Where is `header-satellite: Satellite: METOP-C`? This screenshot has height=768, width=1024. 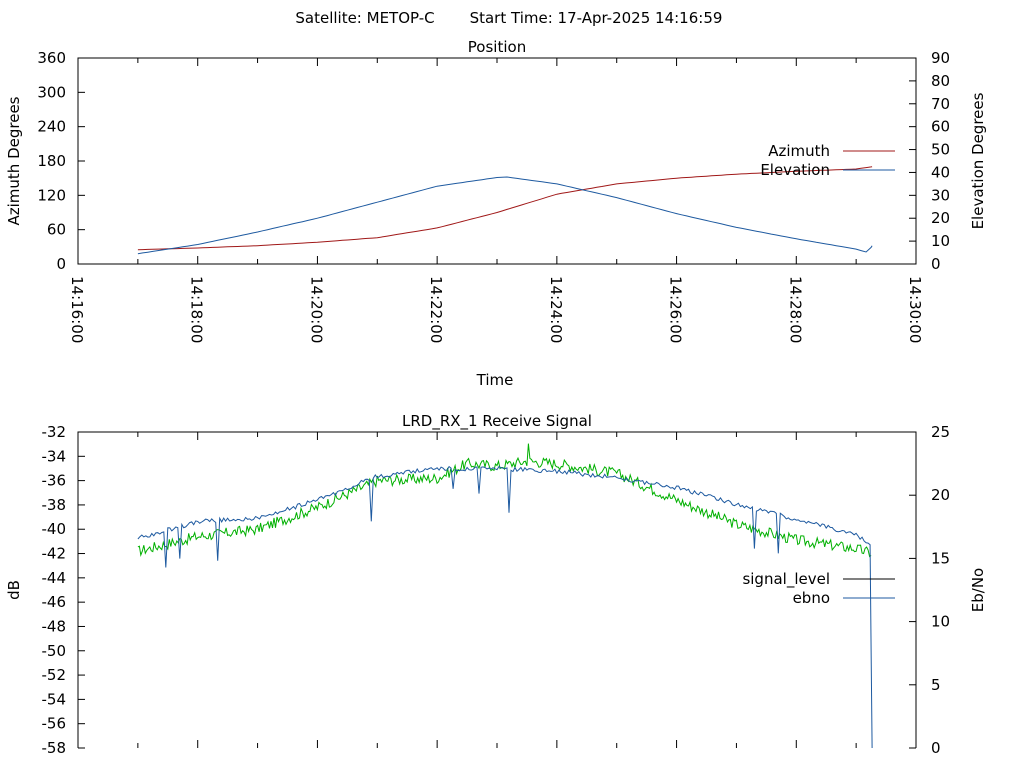 header-satellite: Satellite: METOP-C is located at coordinates (364, 18).